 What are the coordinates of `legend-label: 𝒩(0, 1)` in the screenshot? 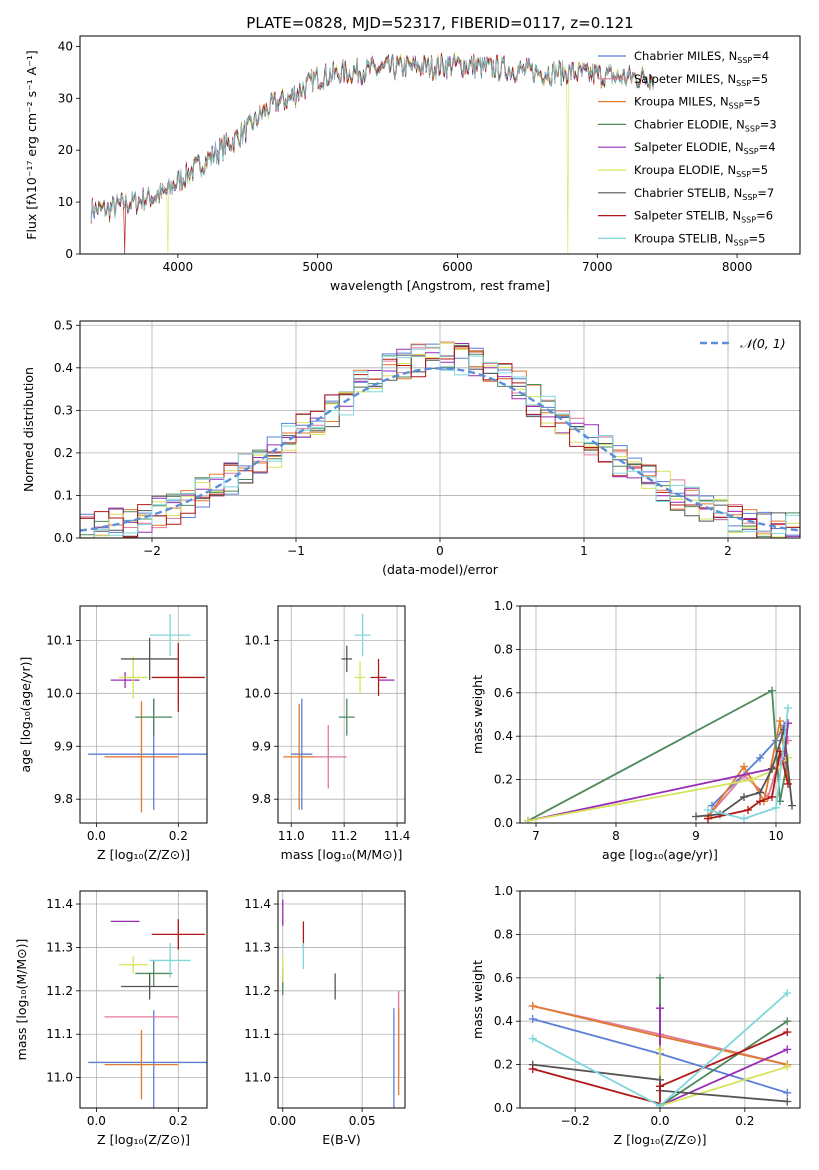 It's located at (763, 343).